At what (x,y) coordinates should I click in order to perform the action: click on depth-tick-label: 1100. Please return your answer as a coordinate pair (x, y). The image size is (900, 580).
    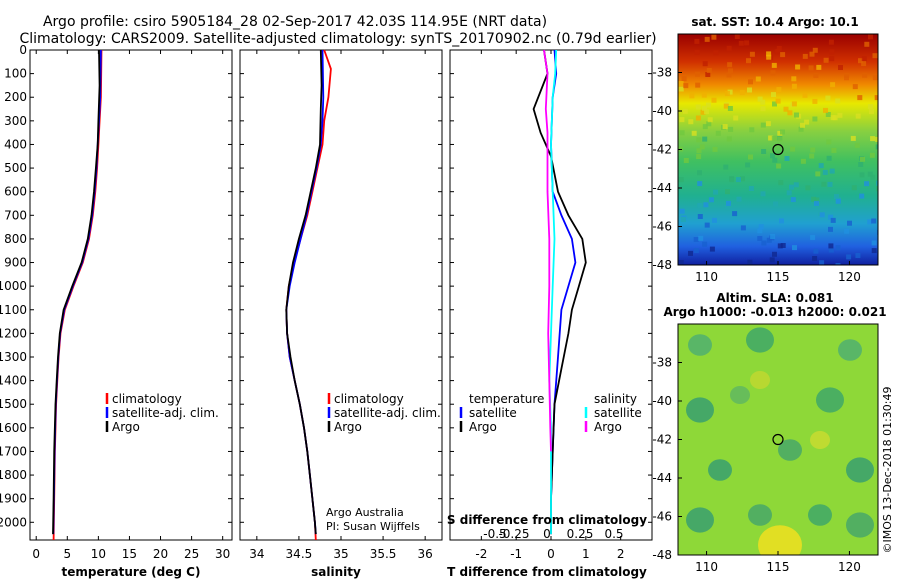
    Looking at the image, I should click on (13, 310).